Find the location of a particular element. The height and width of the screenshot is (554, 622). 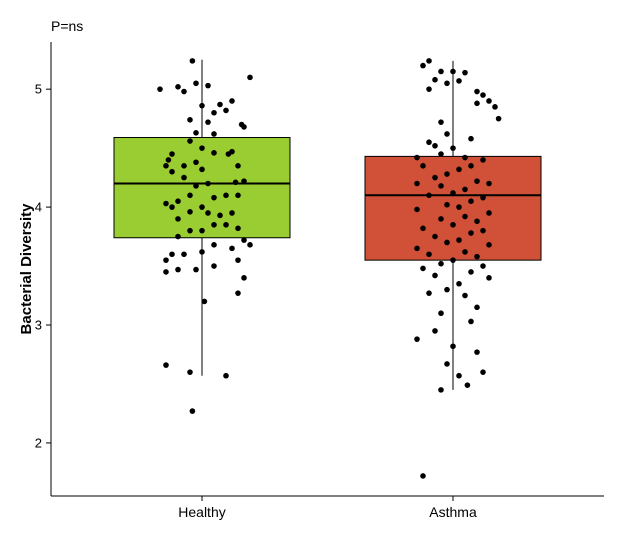

p-value-annotation: P=ns is located at coordinates (67, 26).